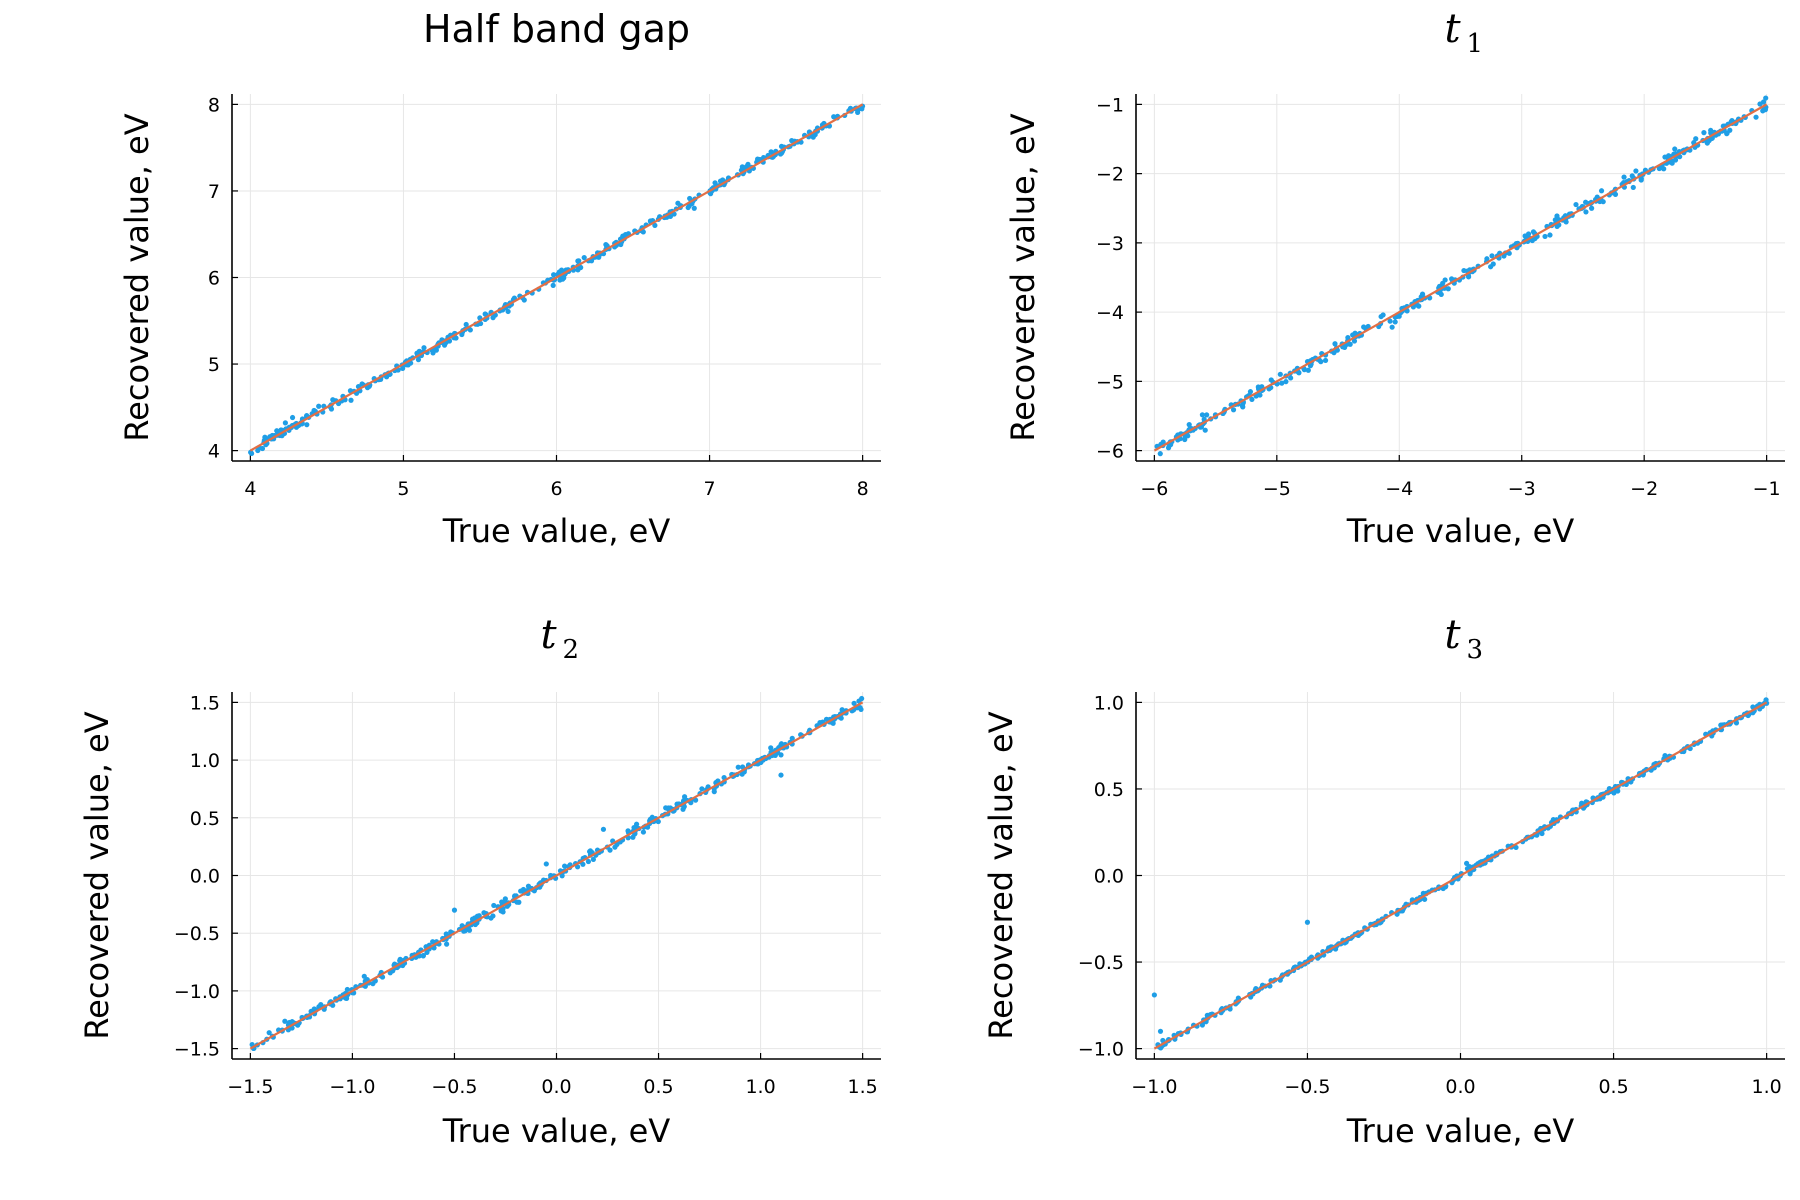 The height and width of the screenshot is (1200, 1800). I want to click on x-tick-label: 1.0, so click(1767, 1087).